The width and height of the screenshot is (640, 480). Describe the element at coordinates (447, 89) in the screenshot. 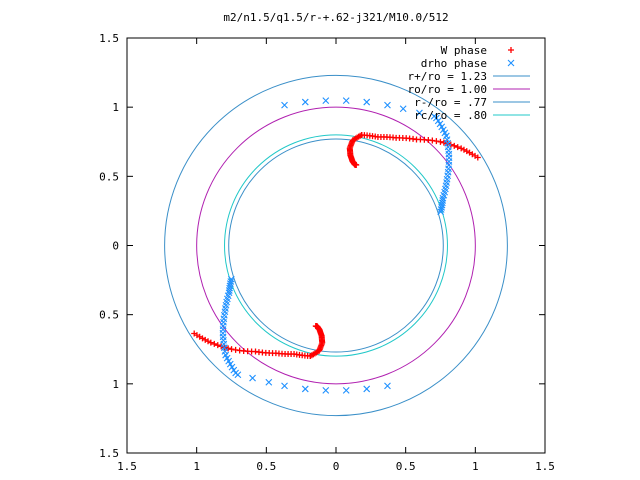

I see `legend-label: ro/ro = 1.00` at that location.